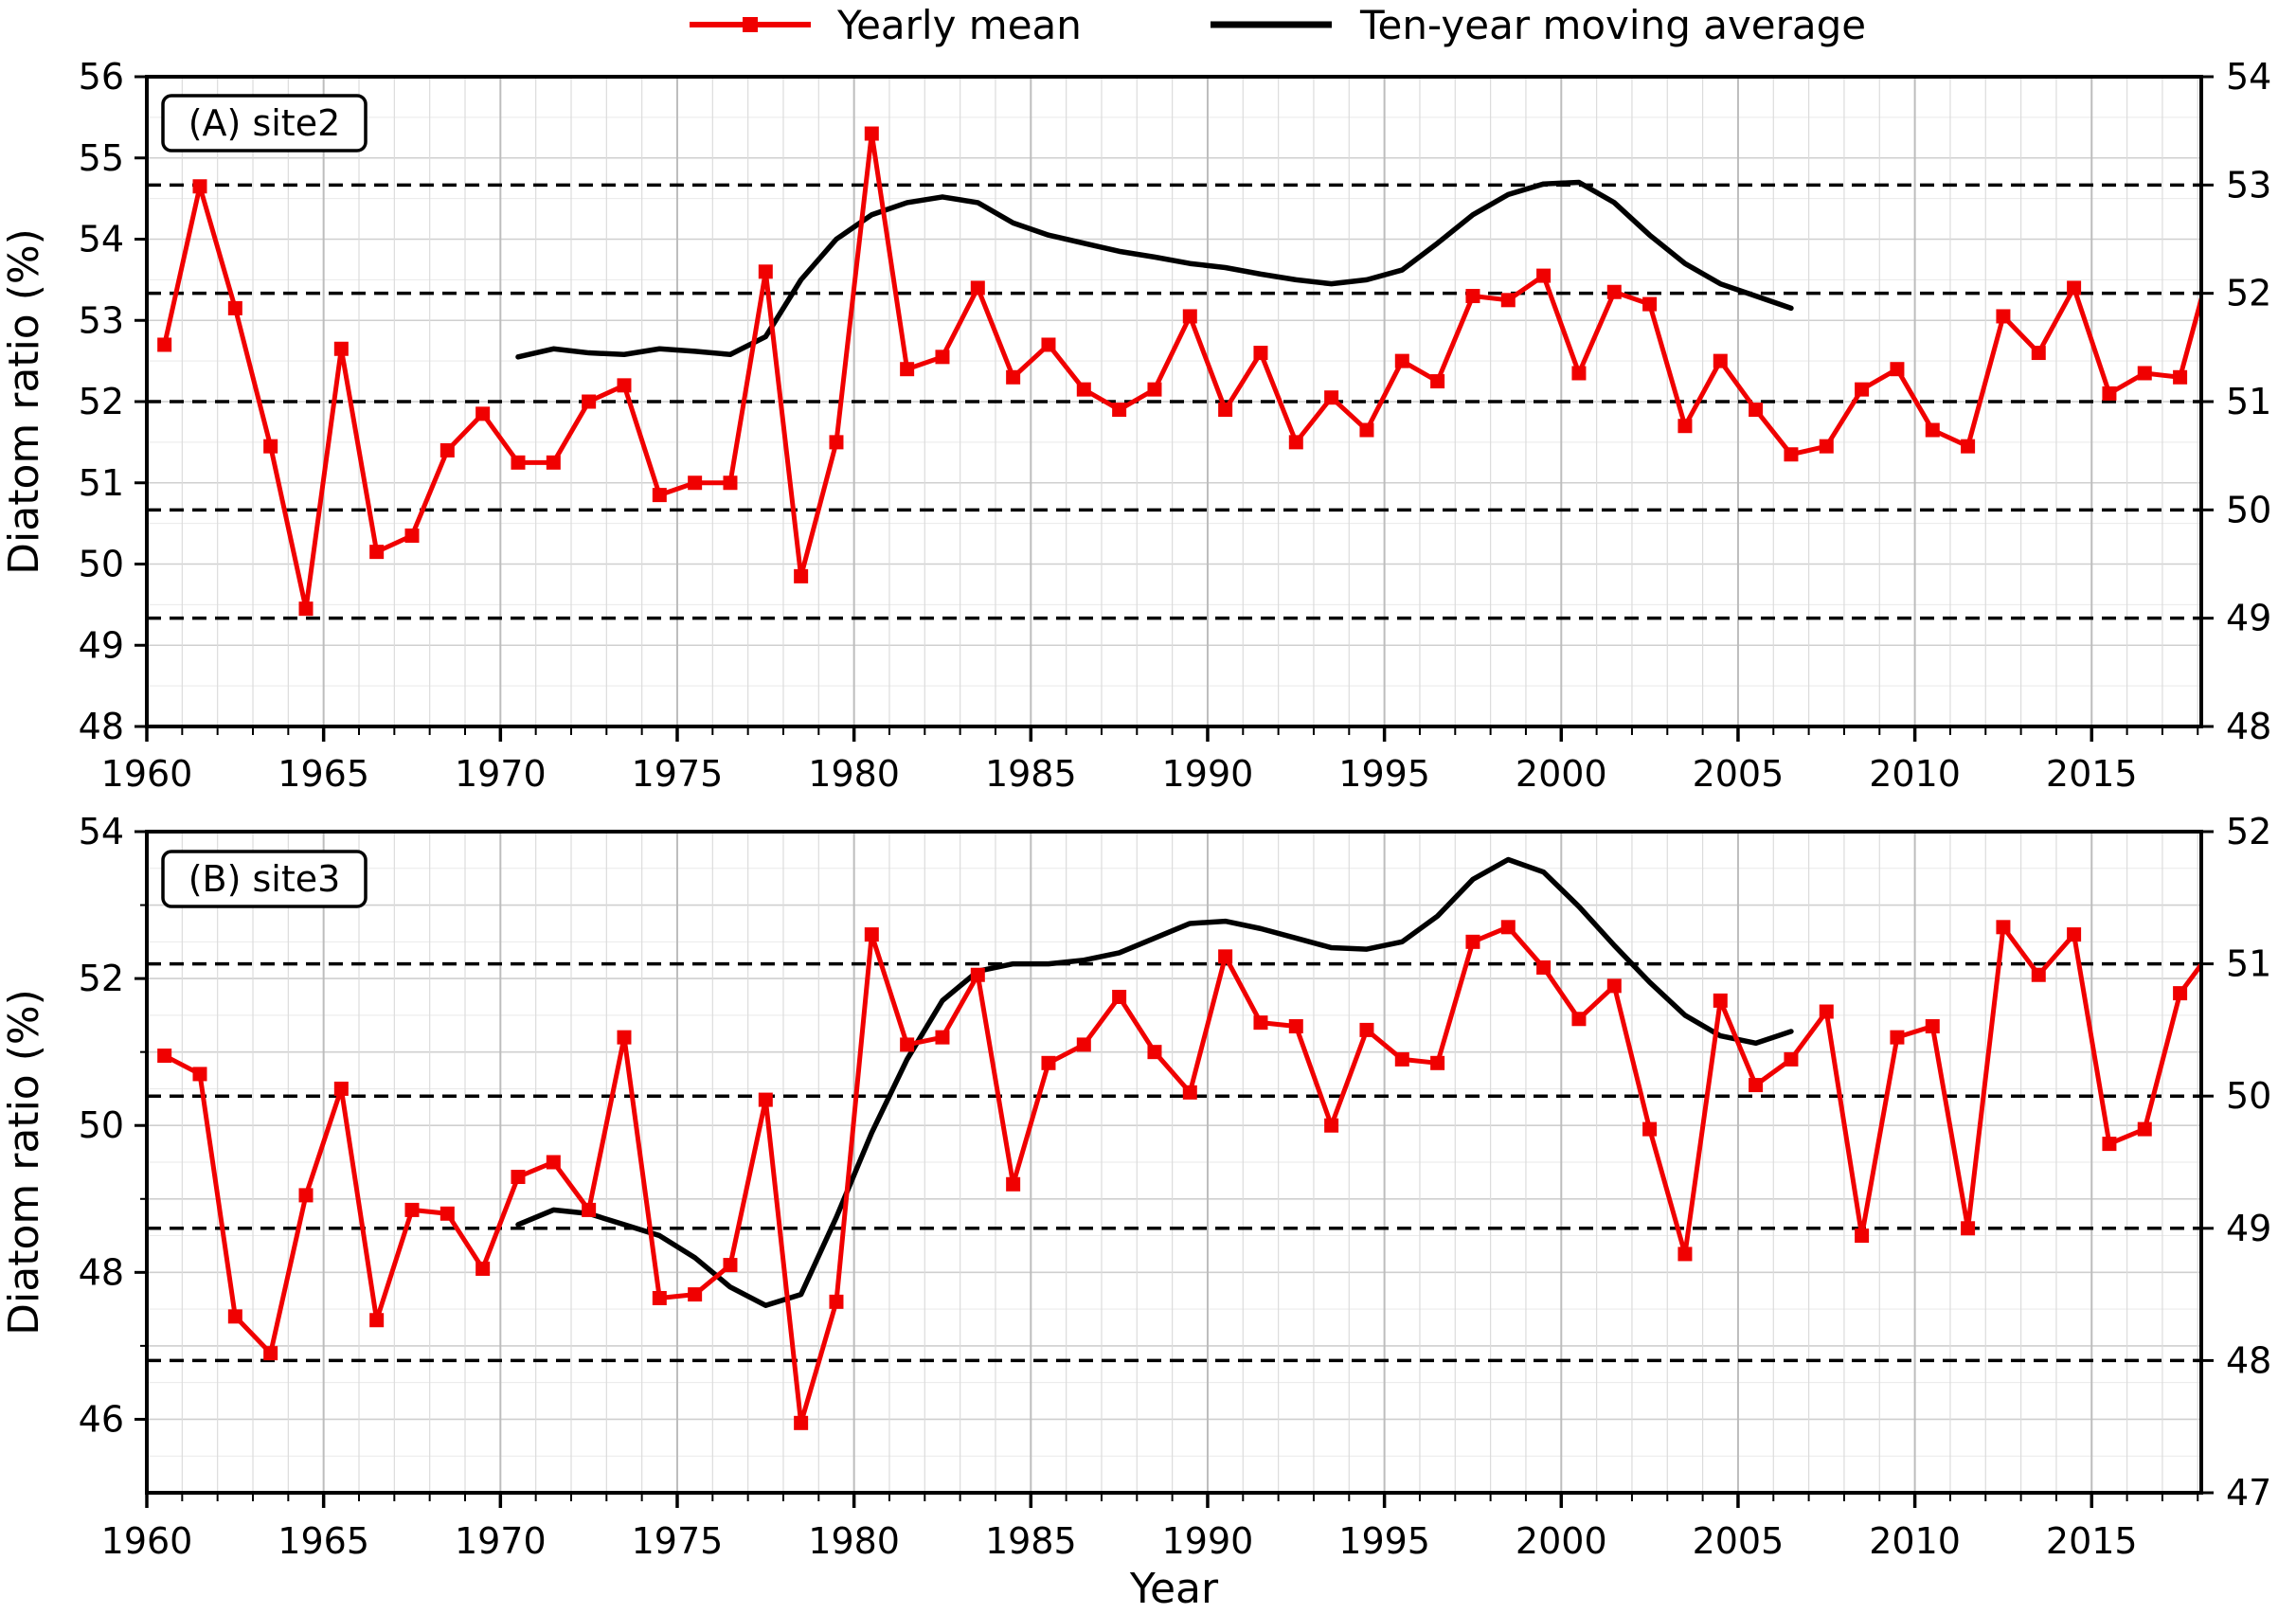  I want to click on y-tick-label-right: 48, so click(2248, 1360).